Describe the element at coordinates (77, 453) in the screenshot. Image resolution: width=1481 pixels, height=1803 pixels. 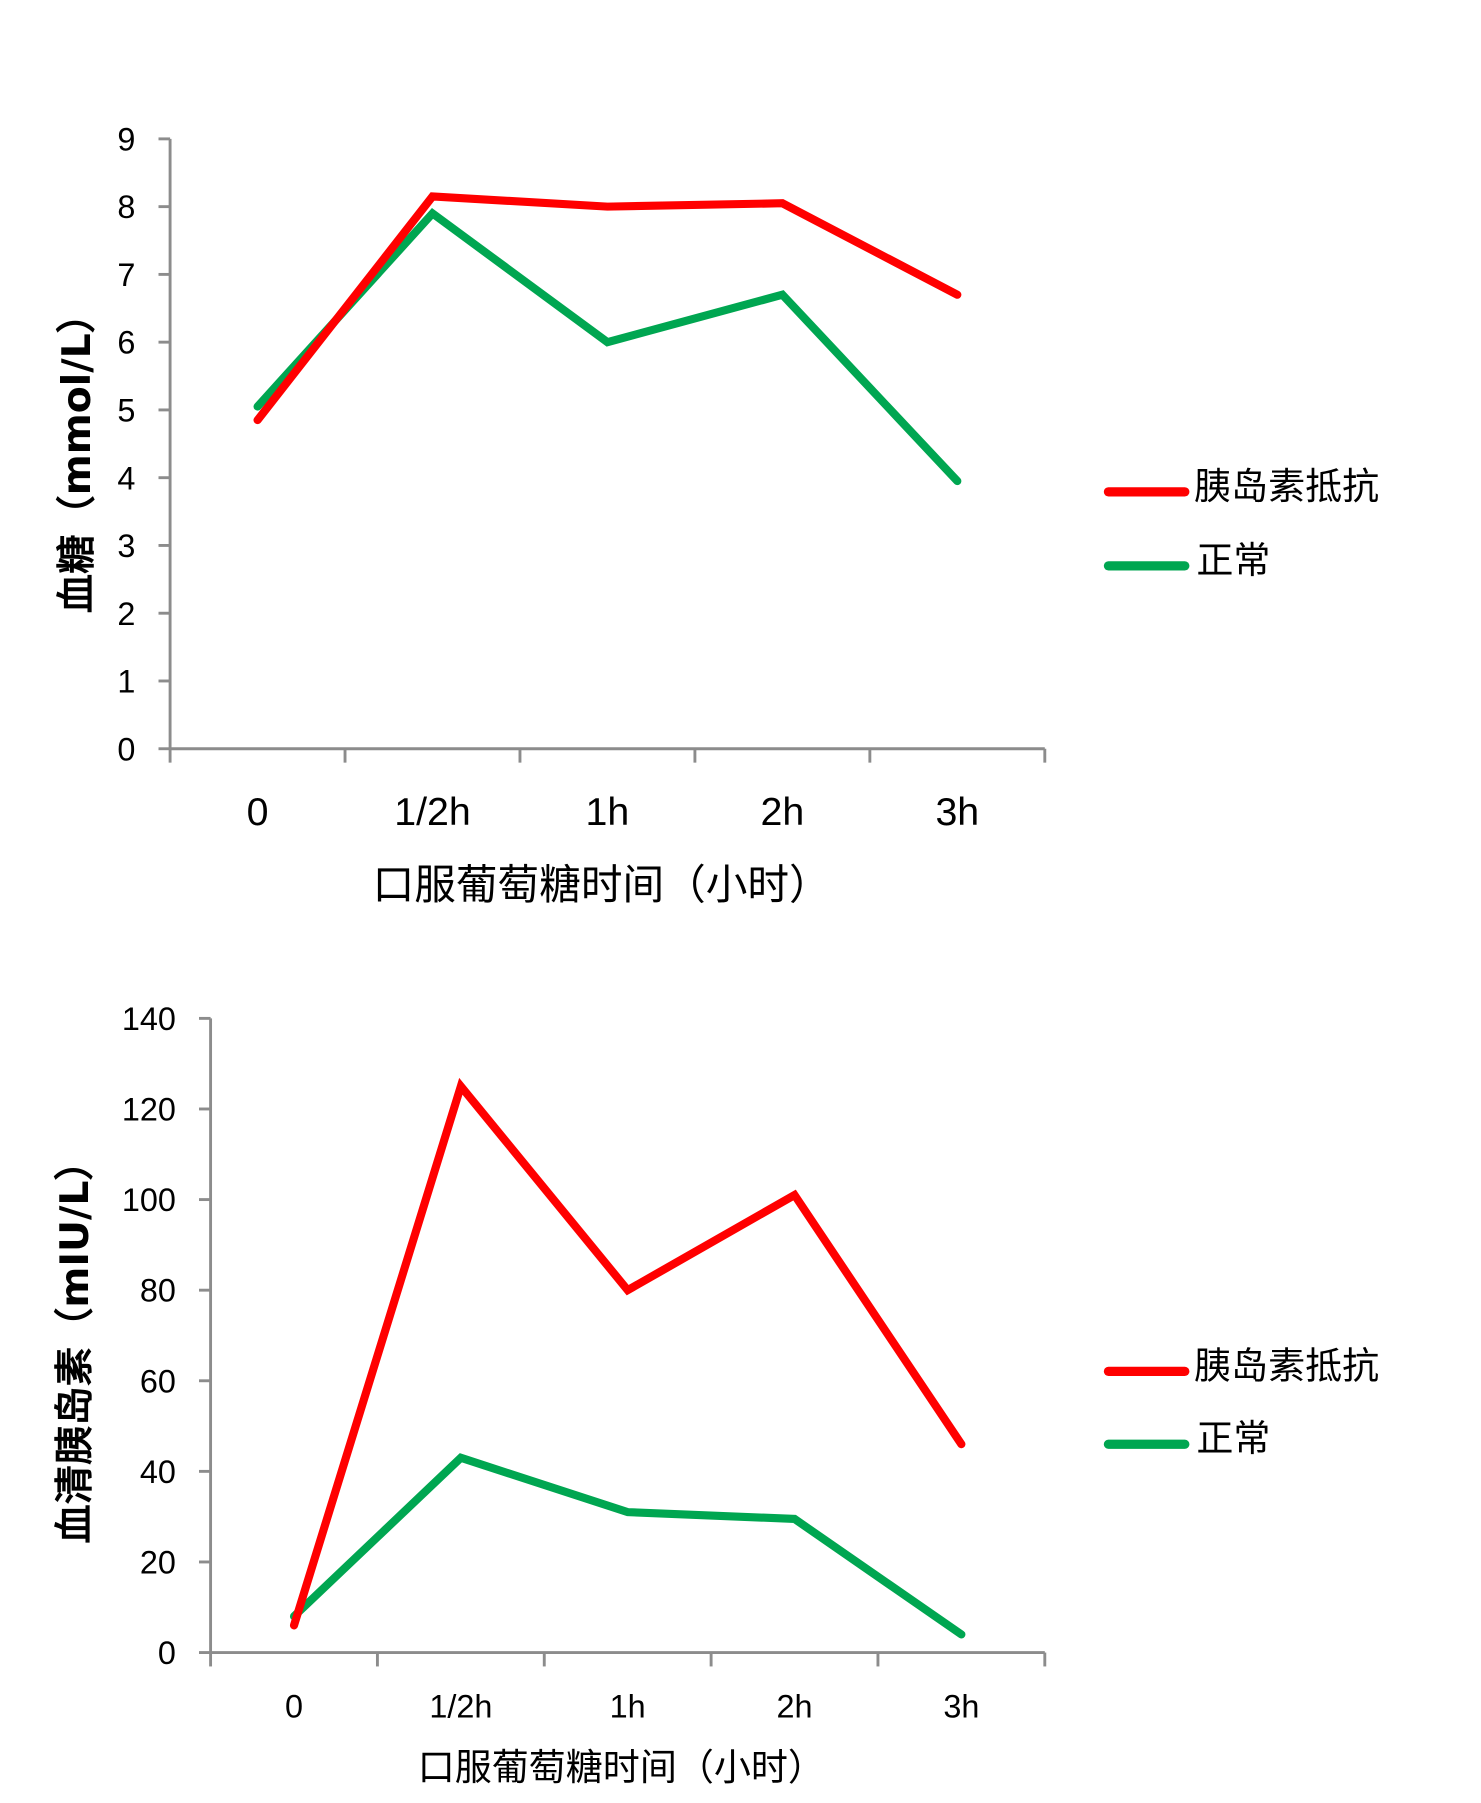
I see `y-axis-title: 血糖（mmol/L）` at that location.